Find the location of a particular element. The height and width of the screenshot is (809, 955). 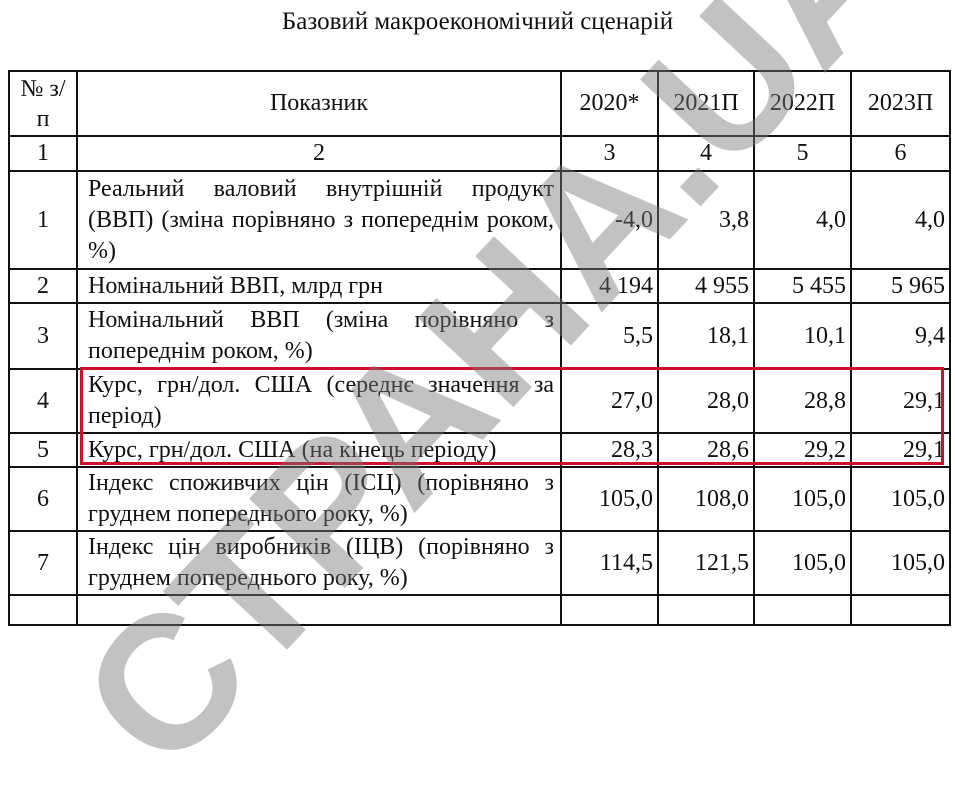

value-cell: 121,5 is located at coordinates (706, 563).